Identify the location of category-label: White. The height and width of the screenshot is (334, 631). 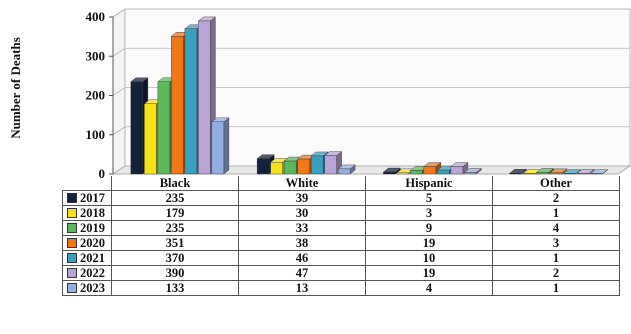
(302, 183).